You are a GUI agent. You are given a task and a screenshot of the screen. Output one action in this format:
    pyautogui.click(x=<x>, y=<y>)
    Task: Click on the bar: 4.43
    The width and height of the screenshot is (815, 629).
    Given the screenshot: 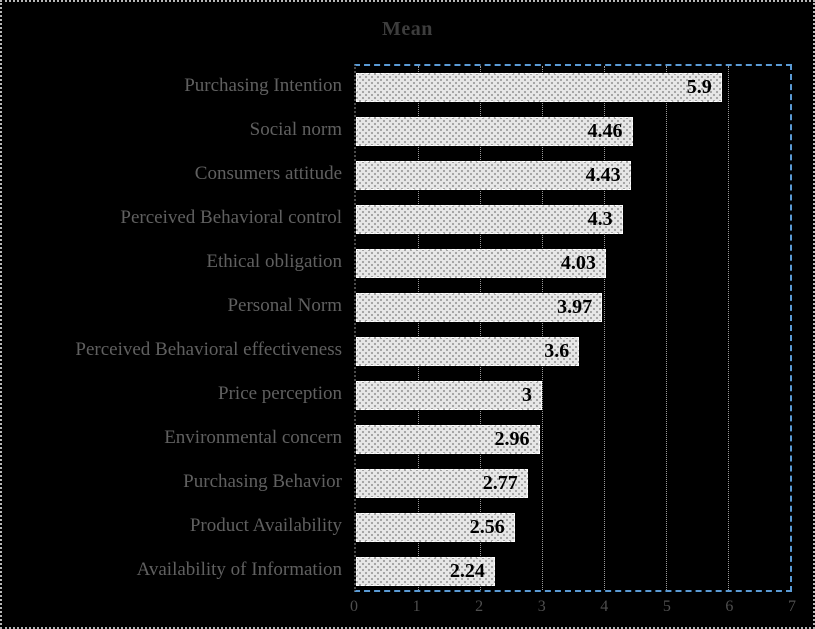 What is the action you would take?
    pyautogui.click(x=493, y=175)
    